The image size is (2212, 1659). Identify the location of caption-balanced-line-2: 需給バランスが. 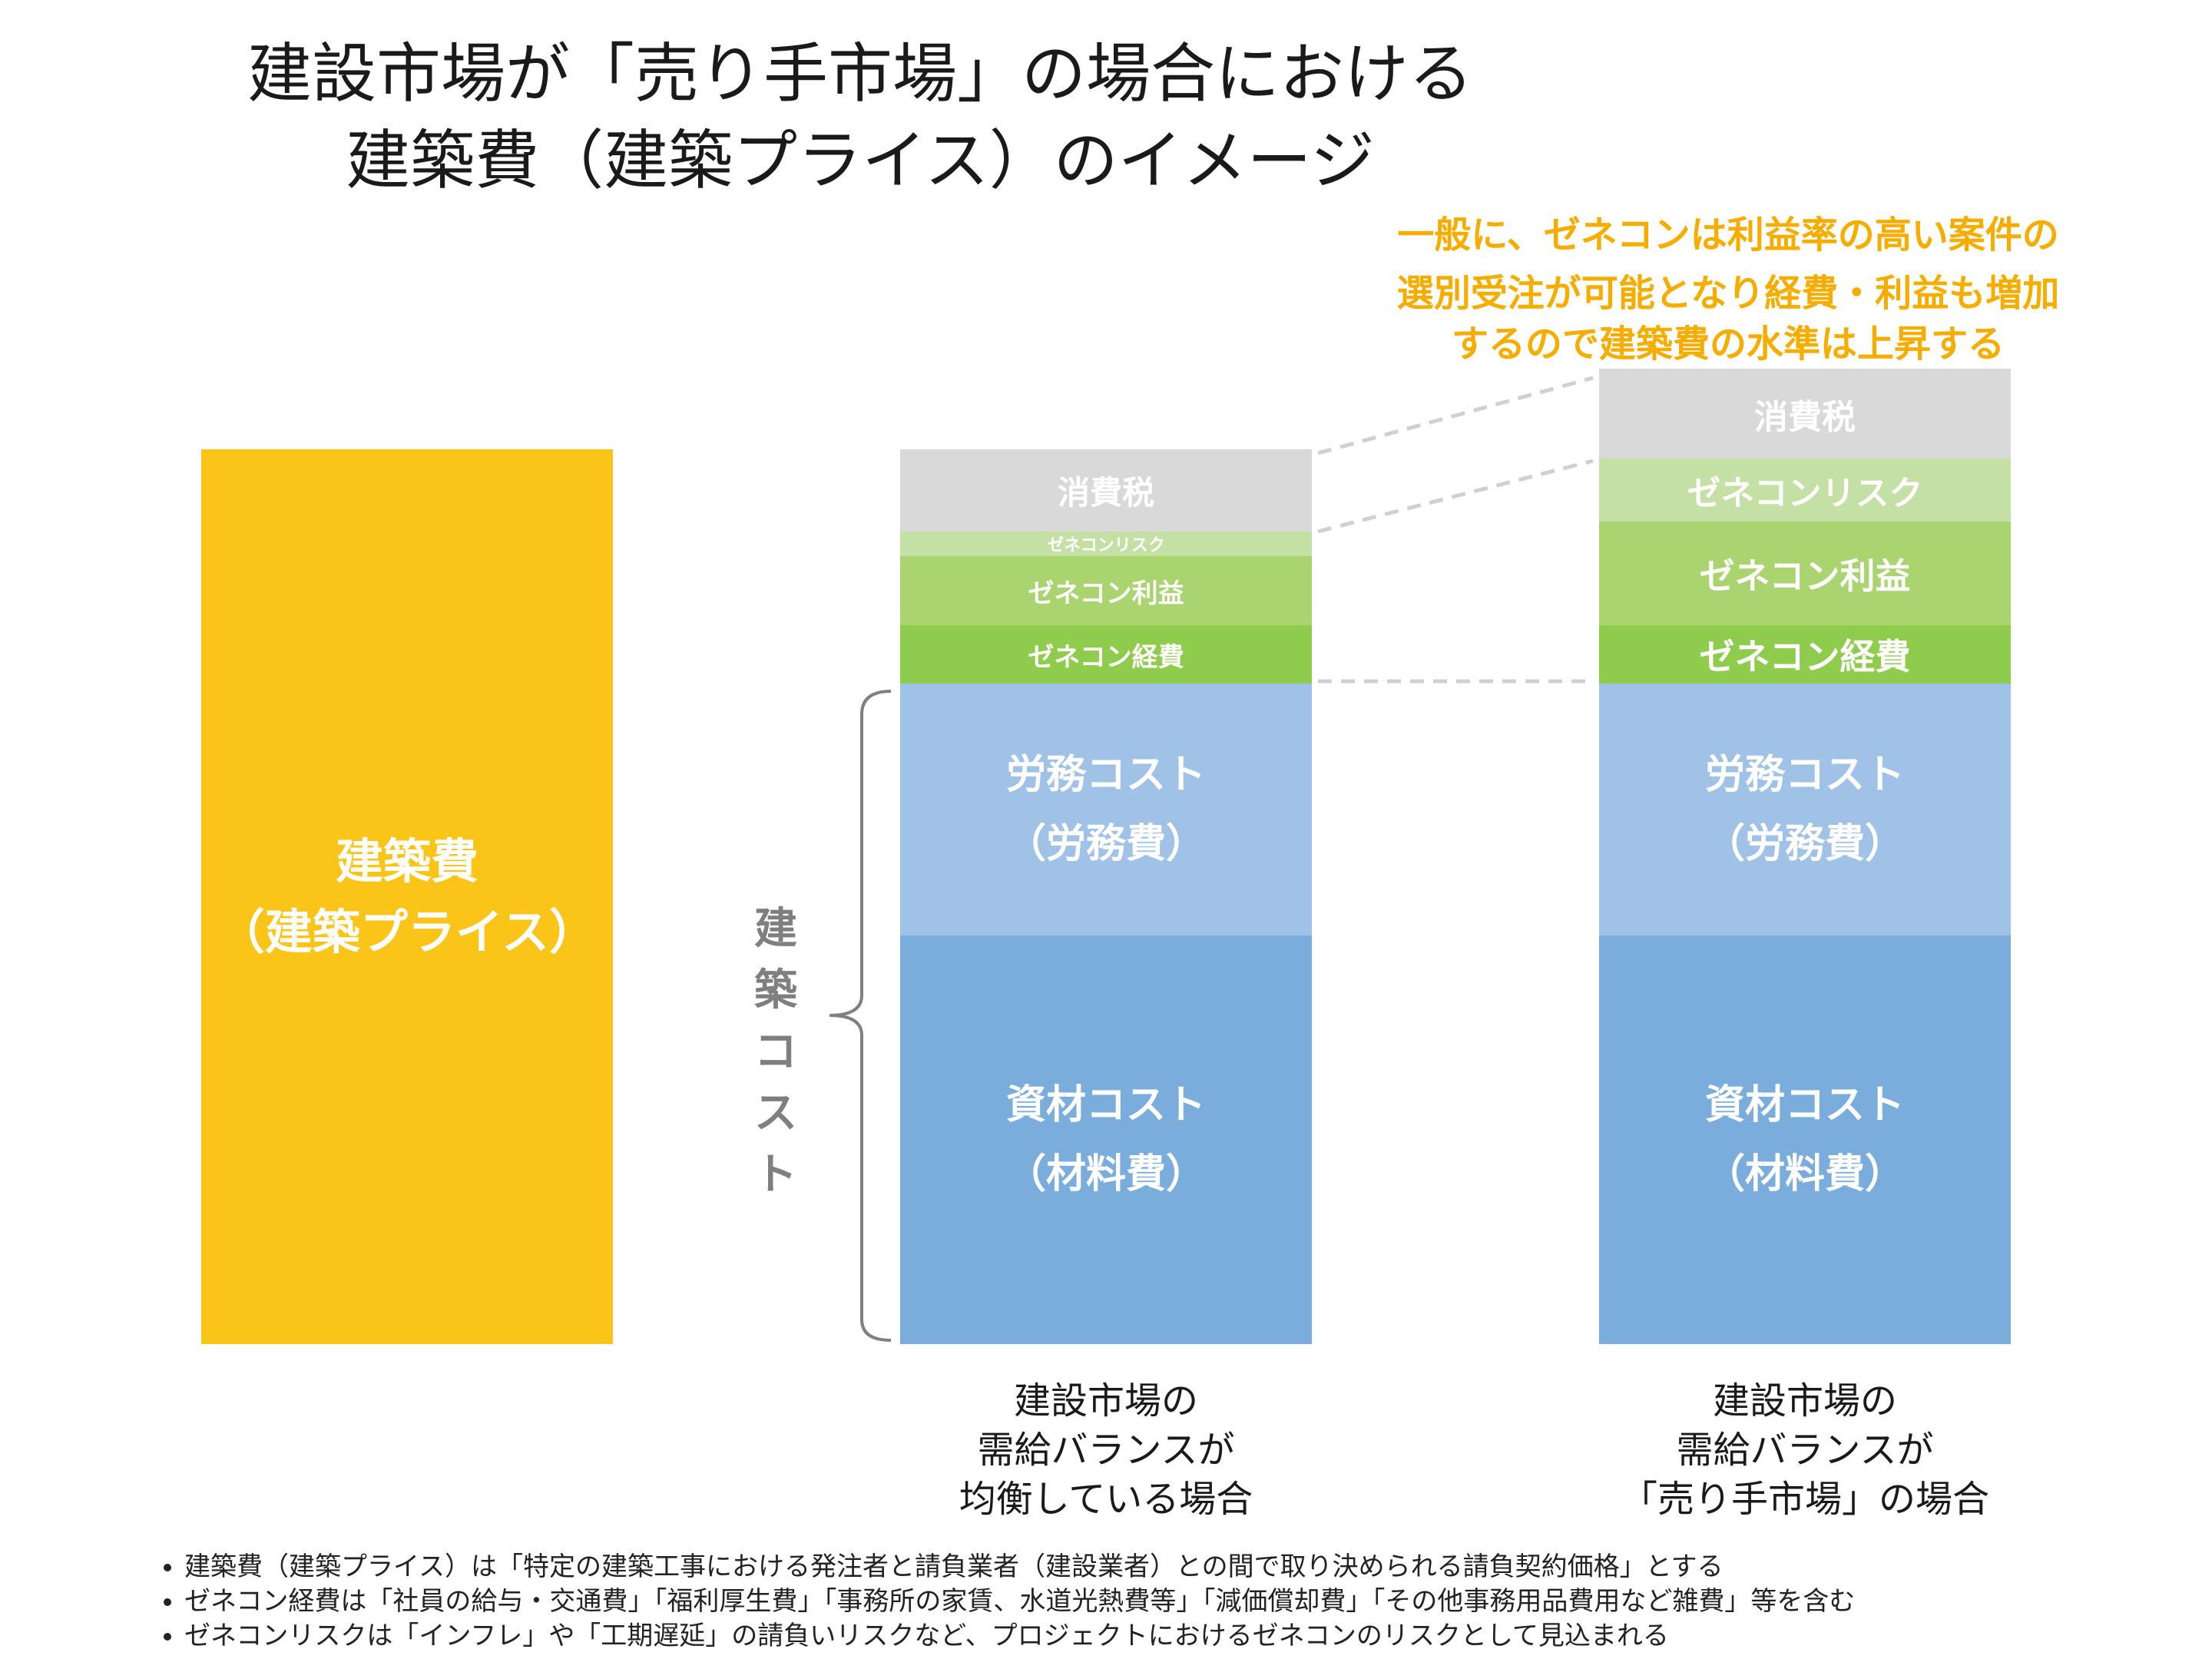
(1106, 1450).